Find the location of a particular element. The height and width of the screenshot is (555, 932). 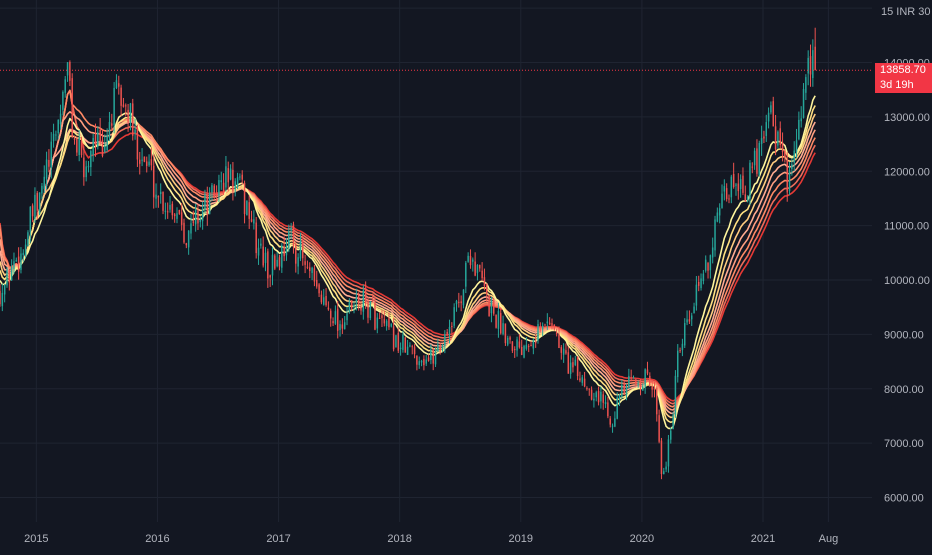

time-tick-label: 2016 is located at coordinates (157, 539).